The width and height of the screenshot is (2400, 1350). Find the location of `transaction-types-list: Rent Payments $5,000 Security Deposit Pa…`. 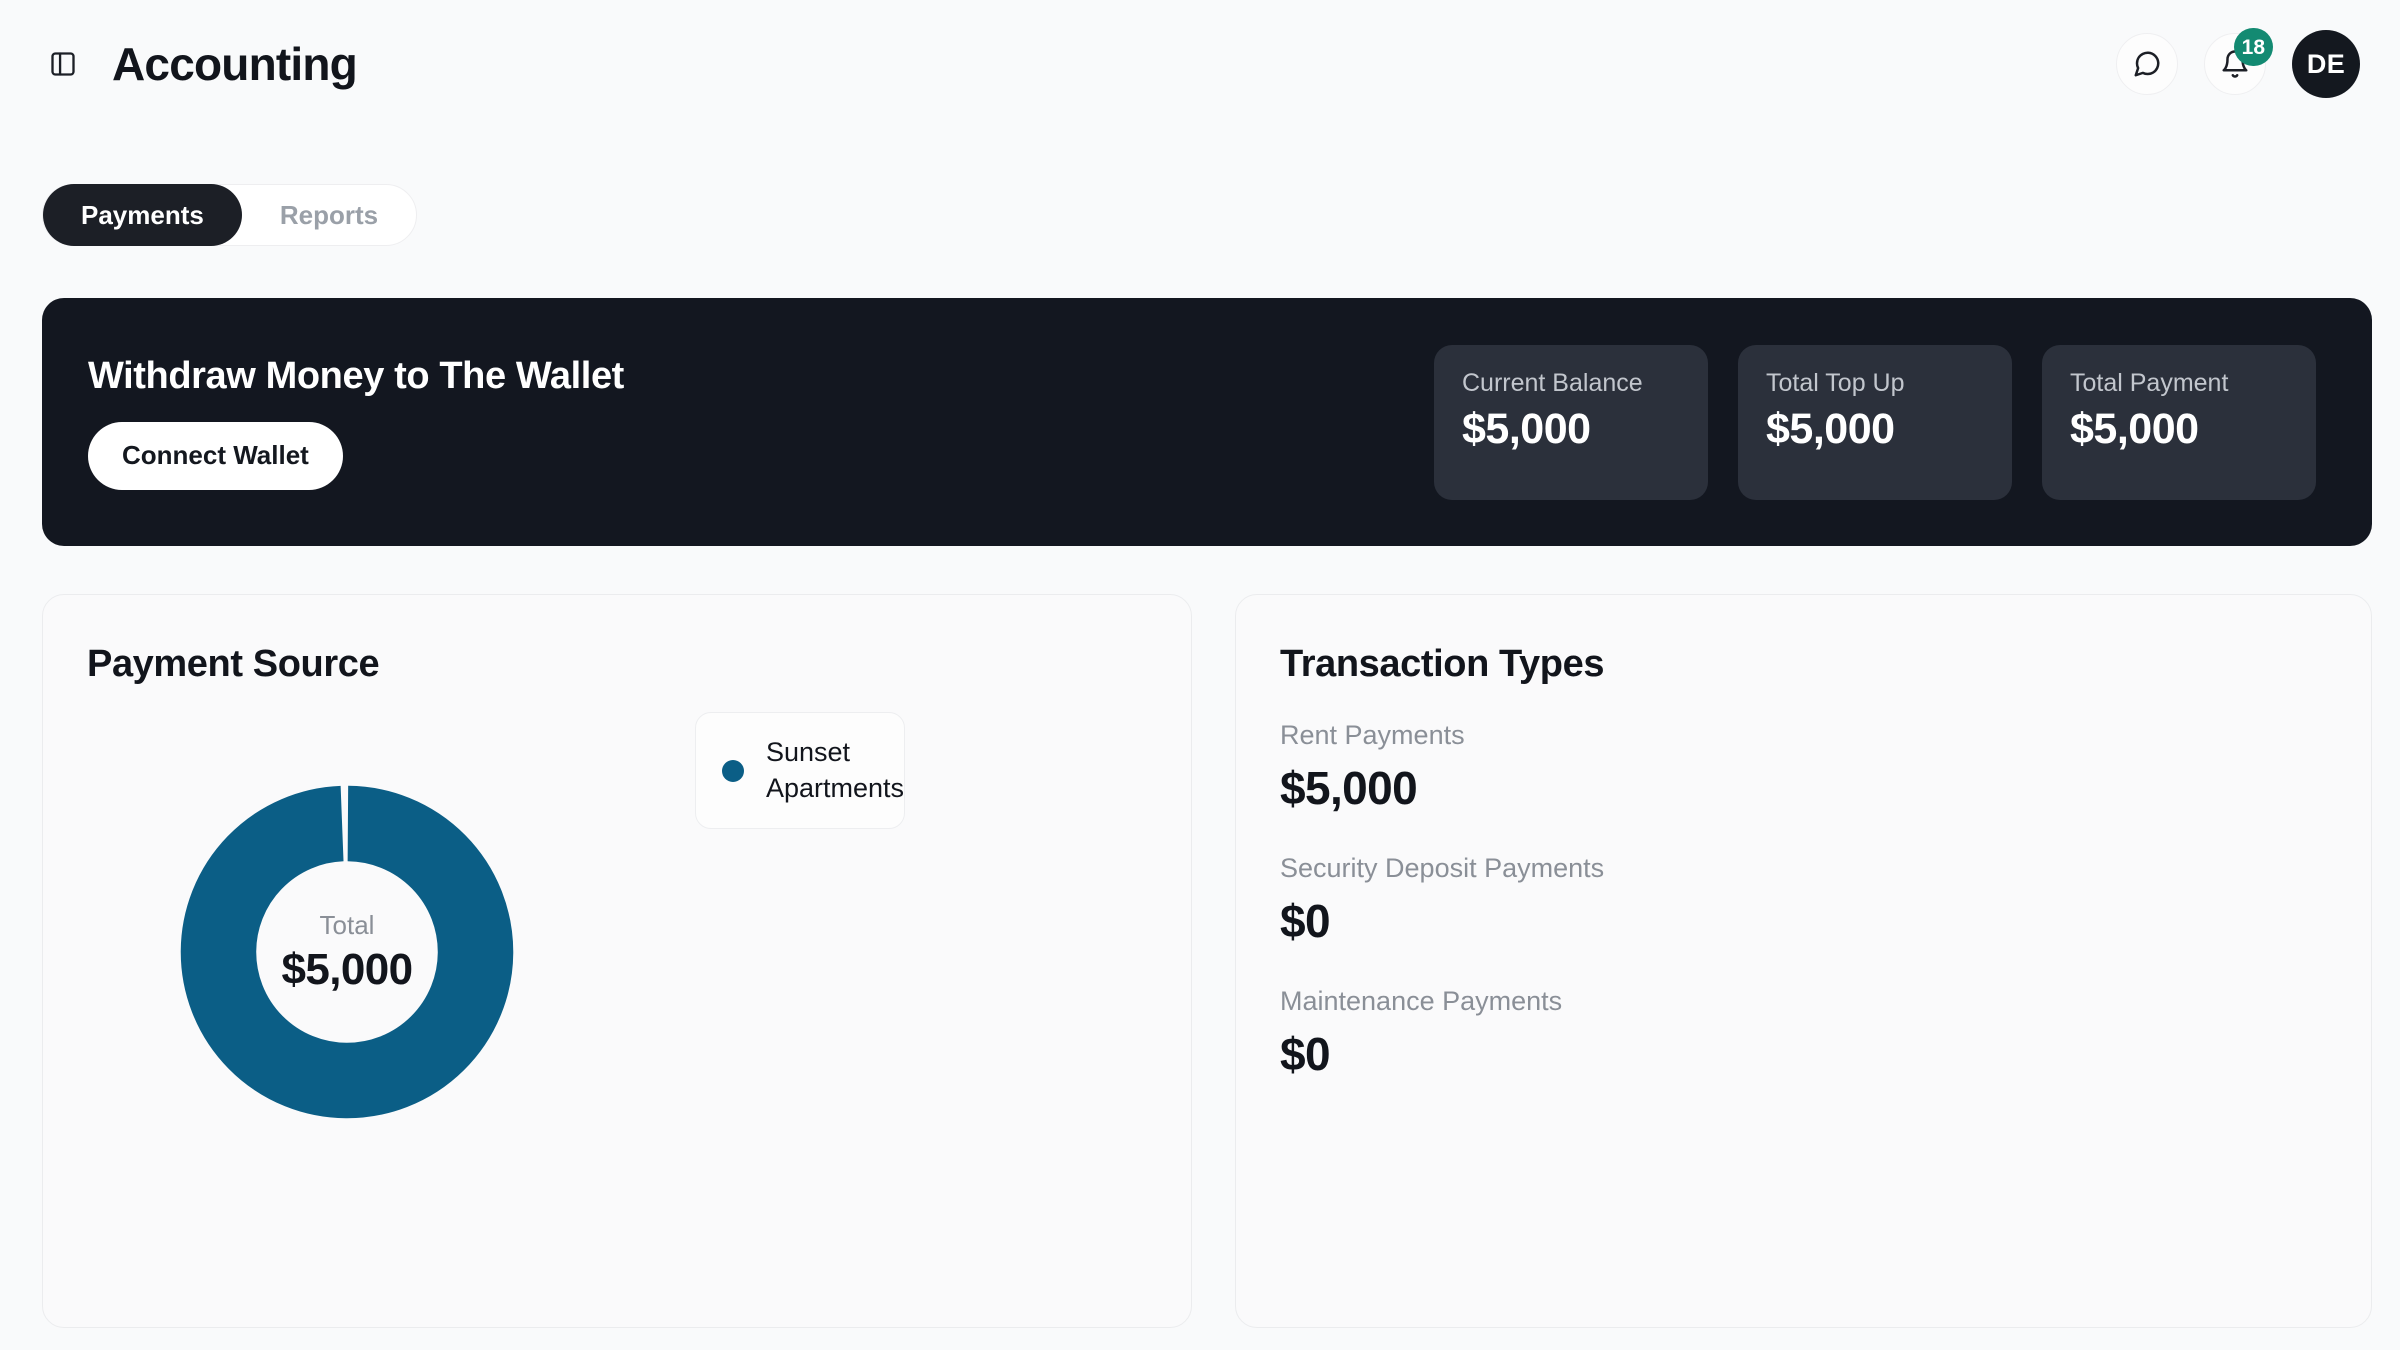

transaction-types-list: Rent Payments $5,000 Security Deposit Pa… is located at coordinates (1803, 883).